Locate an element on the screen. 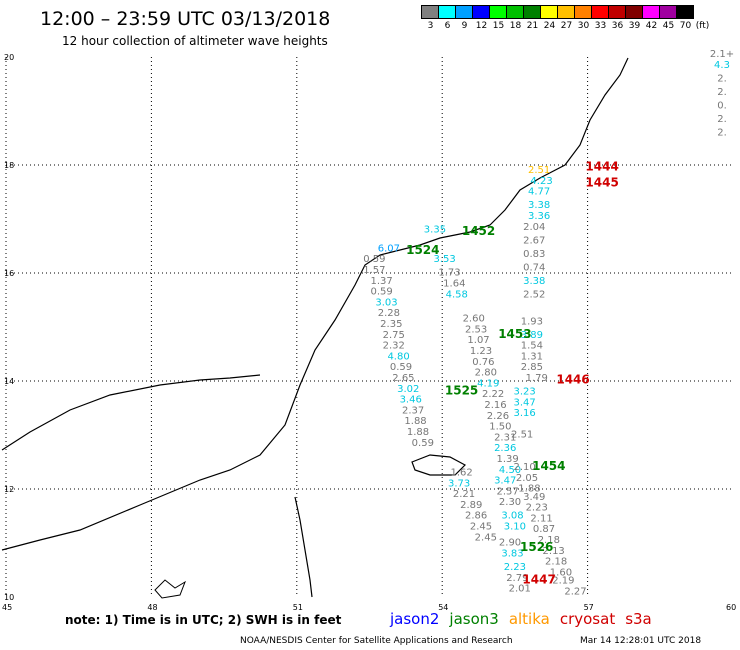 This screenshot has height=650, width=740. swh-reading: 1.79 is located at coordinates (537, 378).